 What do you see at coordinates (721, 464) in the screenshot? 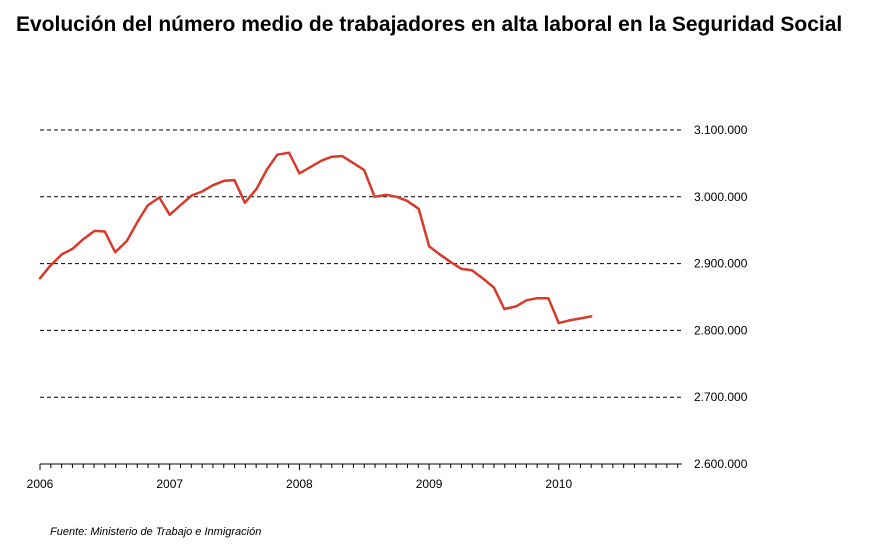
I see `y-tick-label: 2.600.000` at bounding box center [721, 464].